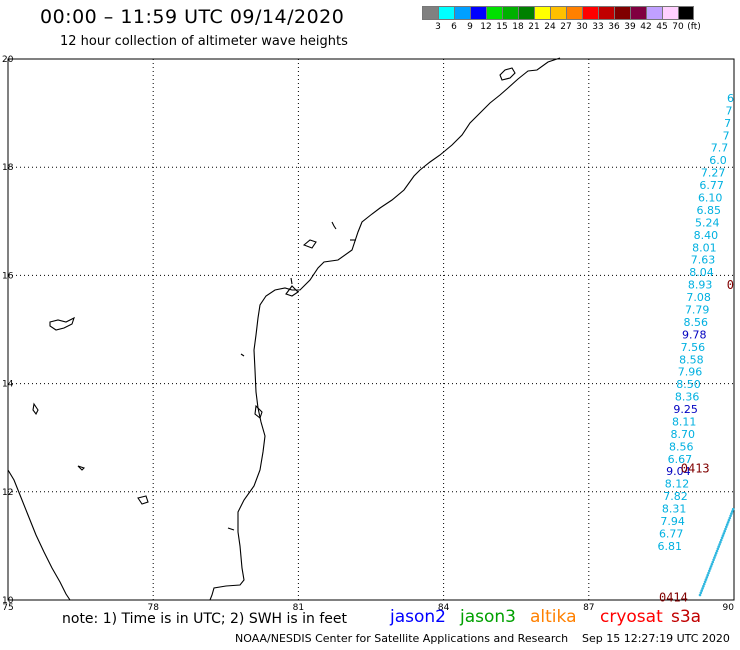 Image resolution: width=740 pixels, height=650 pixels. What do you see at coordinates (630, 27) in the screenshot?
I see `colorbar-label: 39` at bounding box center [630, 27].